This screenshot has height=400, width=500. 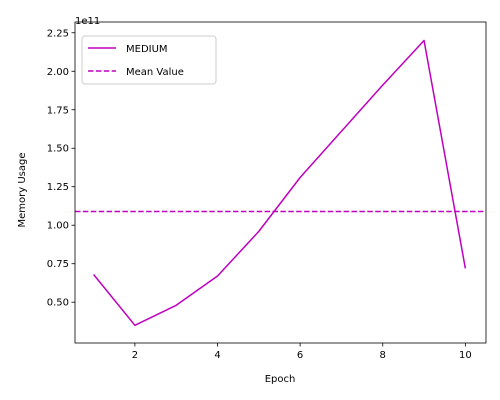 What do you see at coordinates (22, 189) in the screenshot?
I see `y-axis-label: Memory Usage` at bounding box center [22, 189].